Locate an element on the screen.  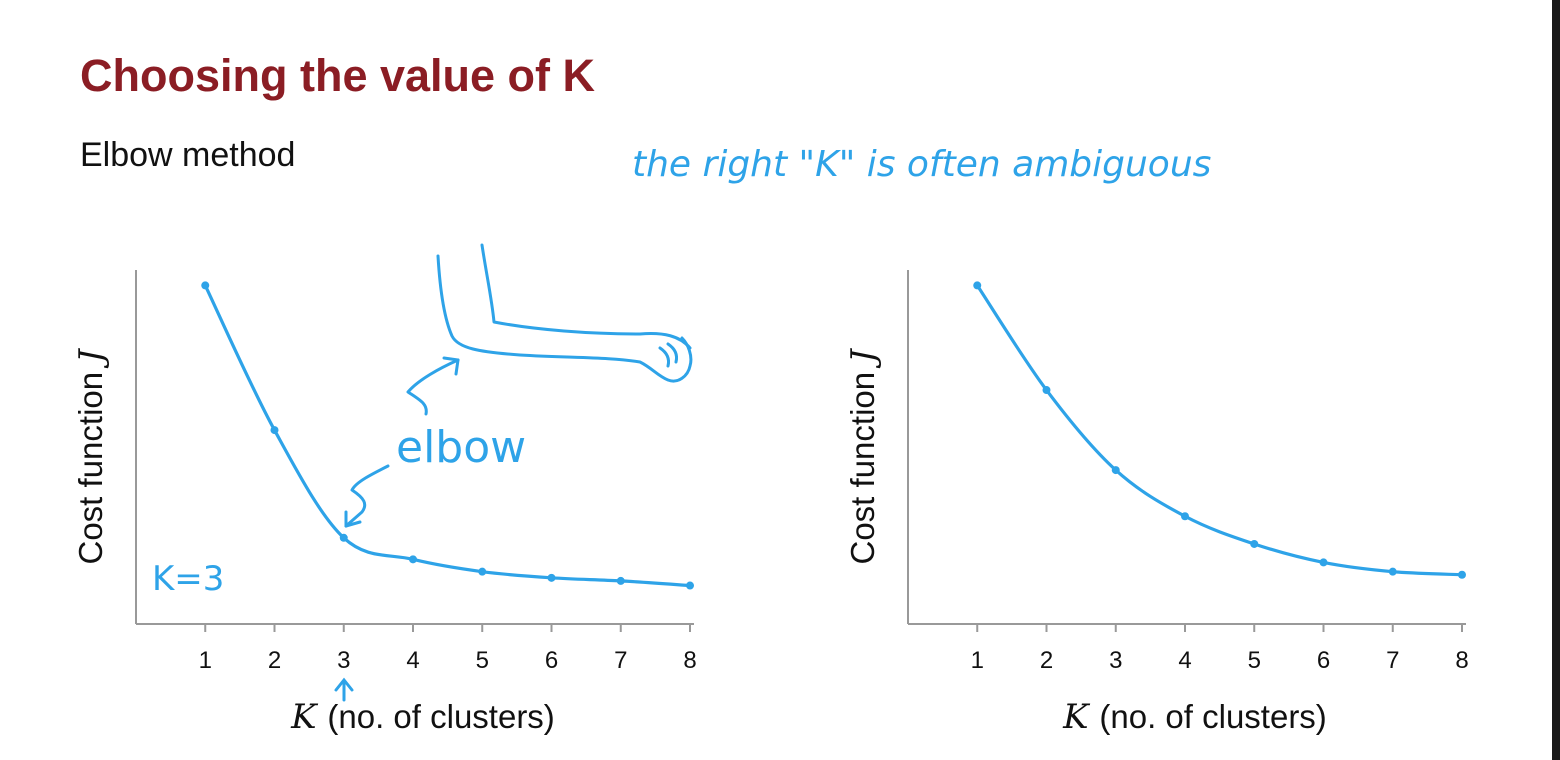
chart1-x-tick-label: 8 is located at coordinates (689, 660).